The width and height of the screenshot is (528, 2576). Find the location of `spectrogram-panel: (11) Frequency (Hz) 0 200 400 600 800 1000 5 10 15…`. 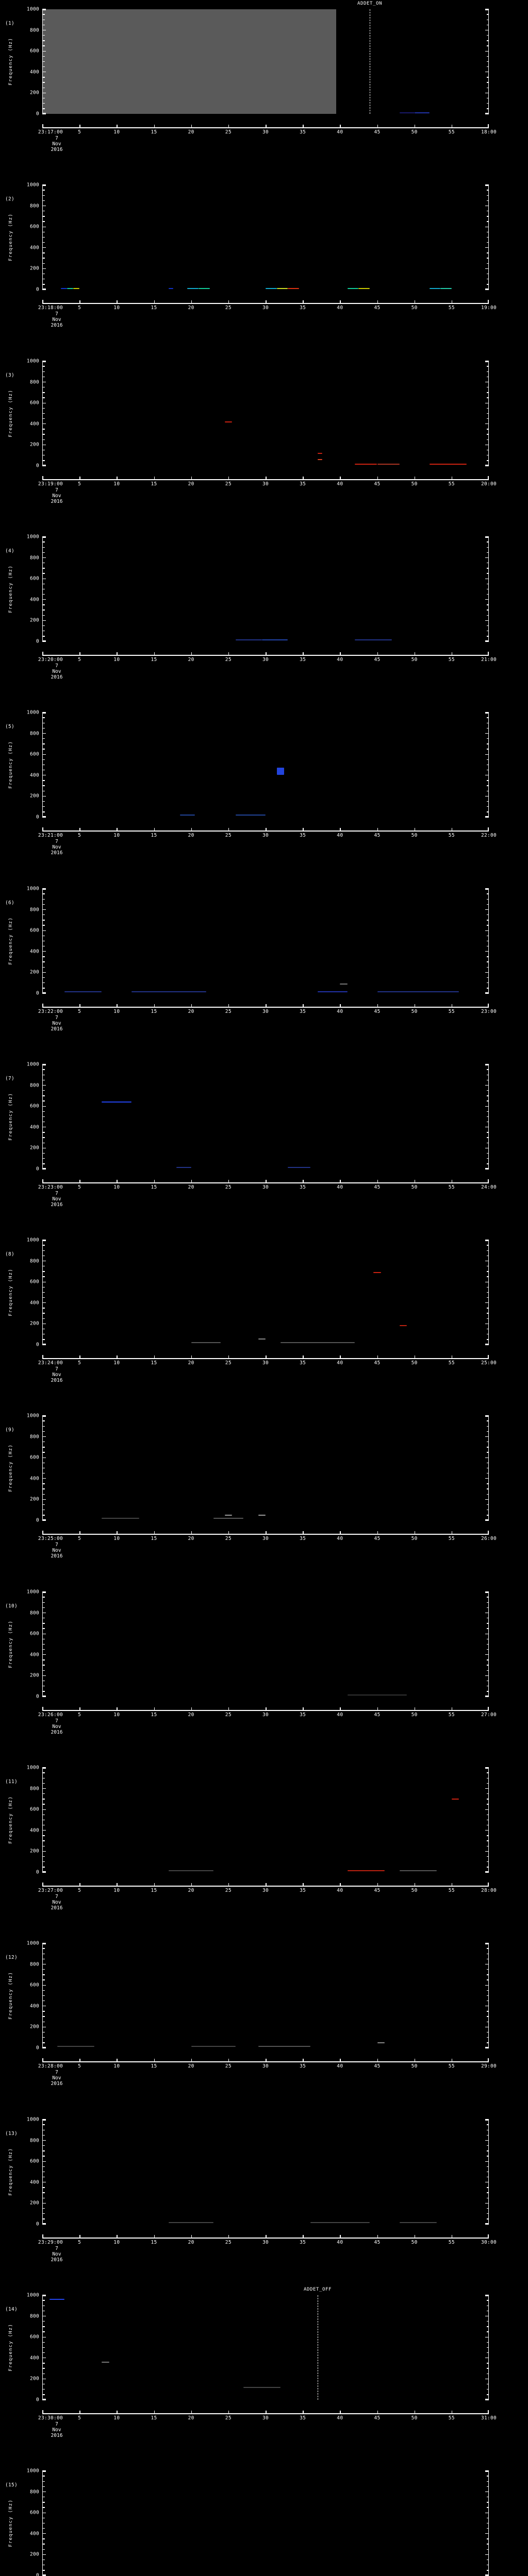

spectrogram-panel: (11) Frequency (Hz) 0 200 400 600 800 1000 5 10 15… is located at coordinates (264, 1846).